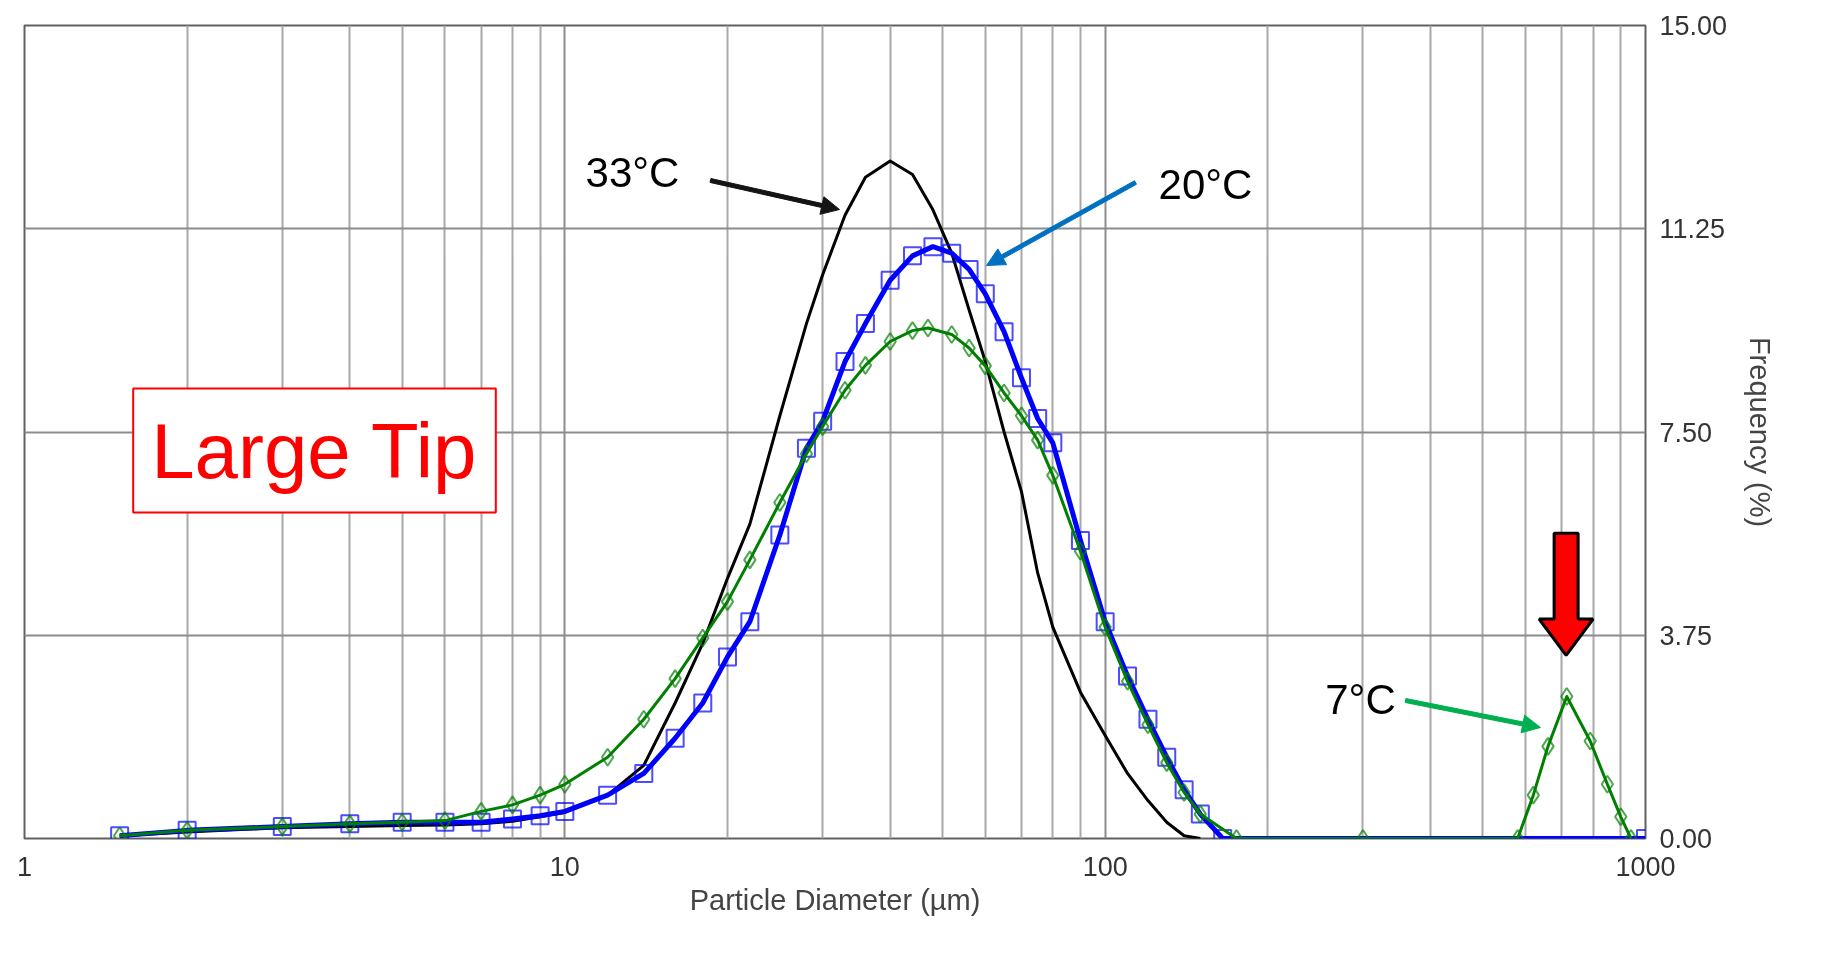 The height and width of the screenshot is (973, 1826). Describe the element at coordinates (632, 172) in the screenshot. I see `annotation: 33°C` at that location.